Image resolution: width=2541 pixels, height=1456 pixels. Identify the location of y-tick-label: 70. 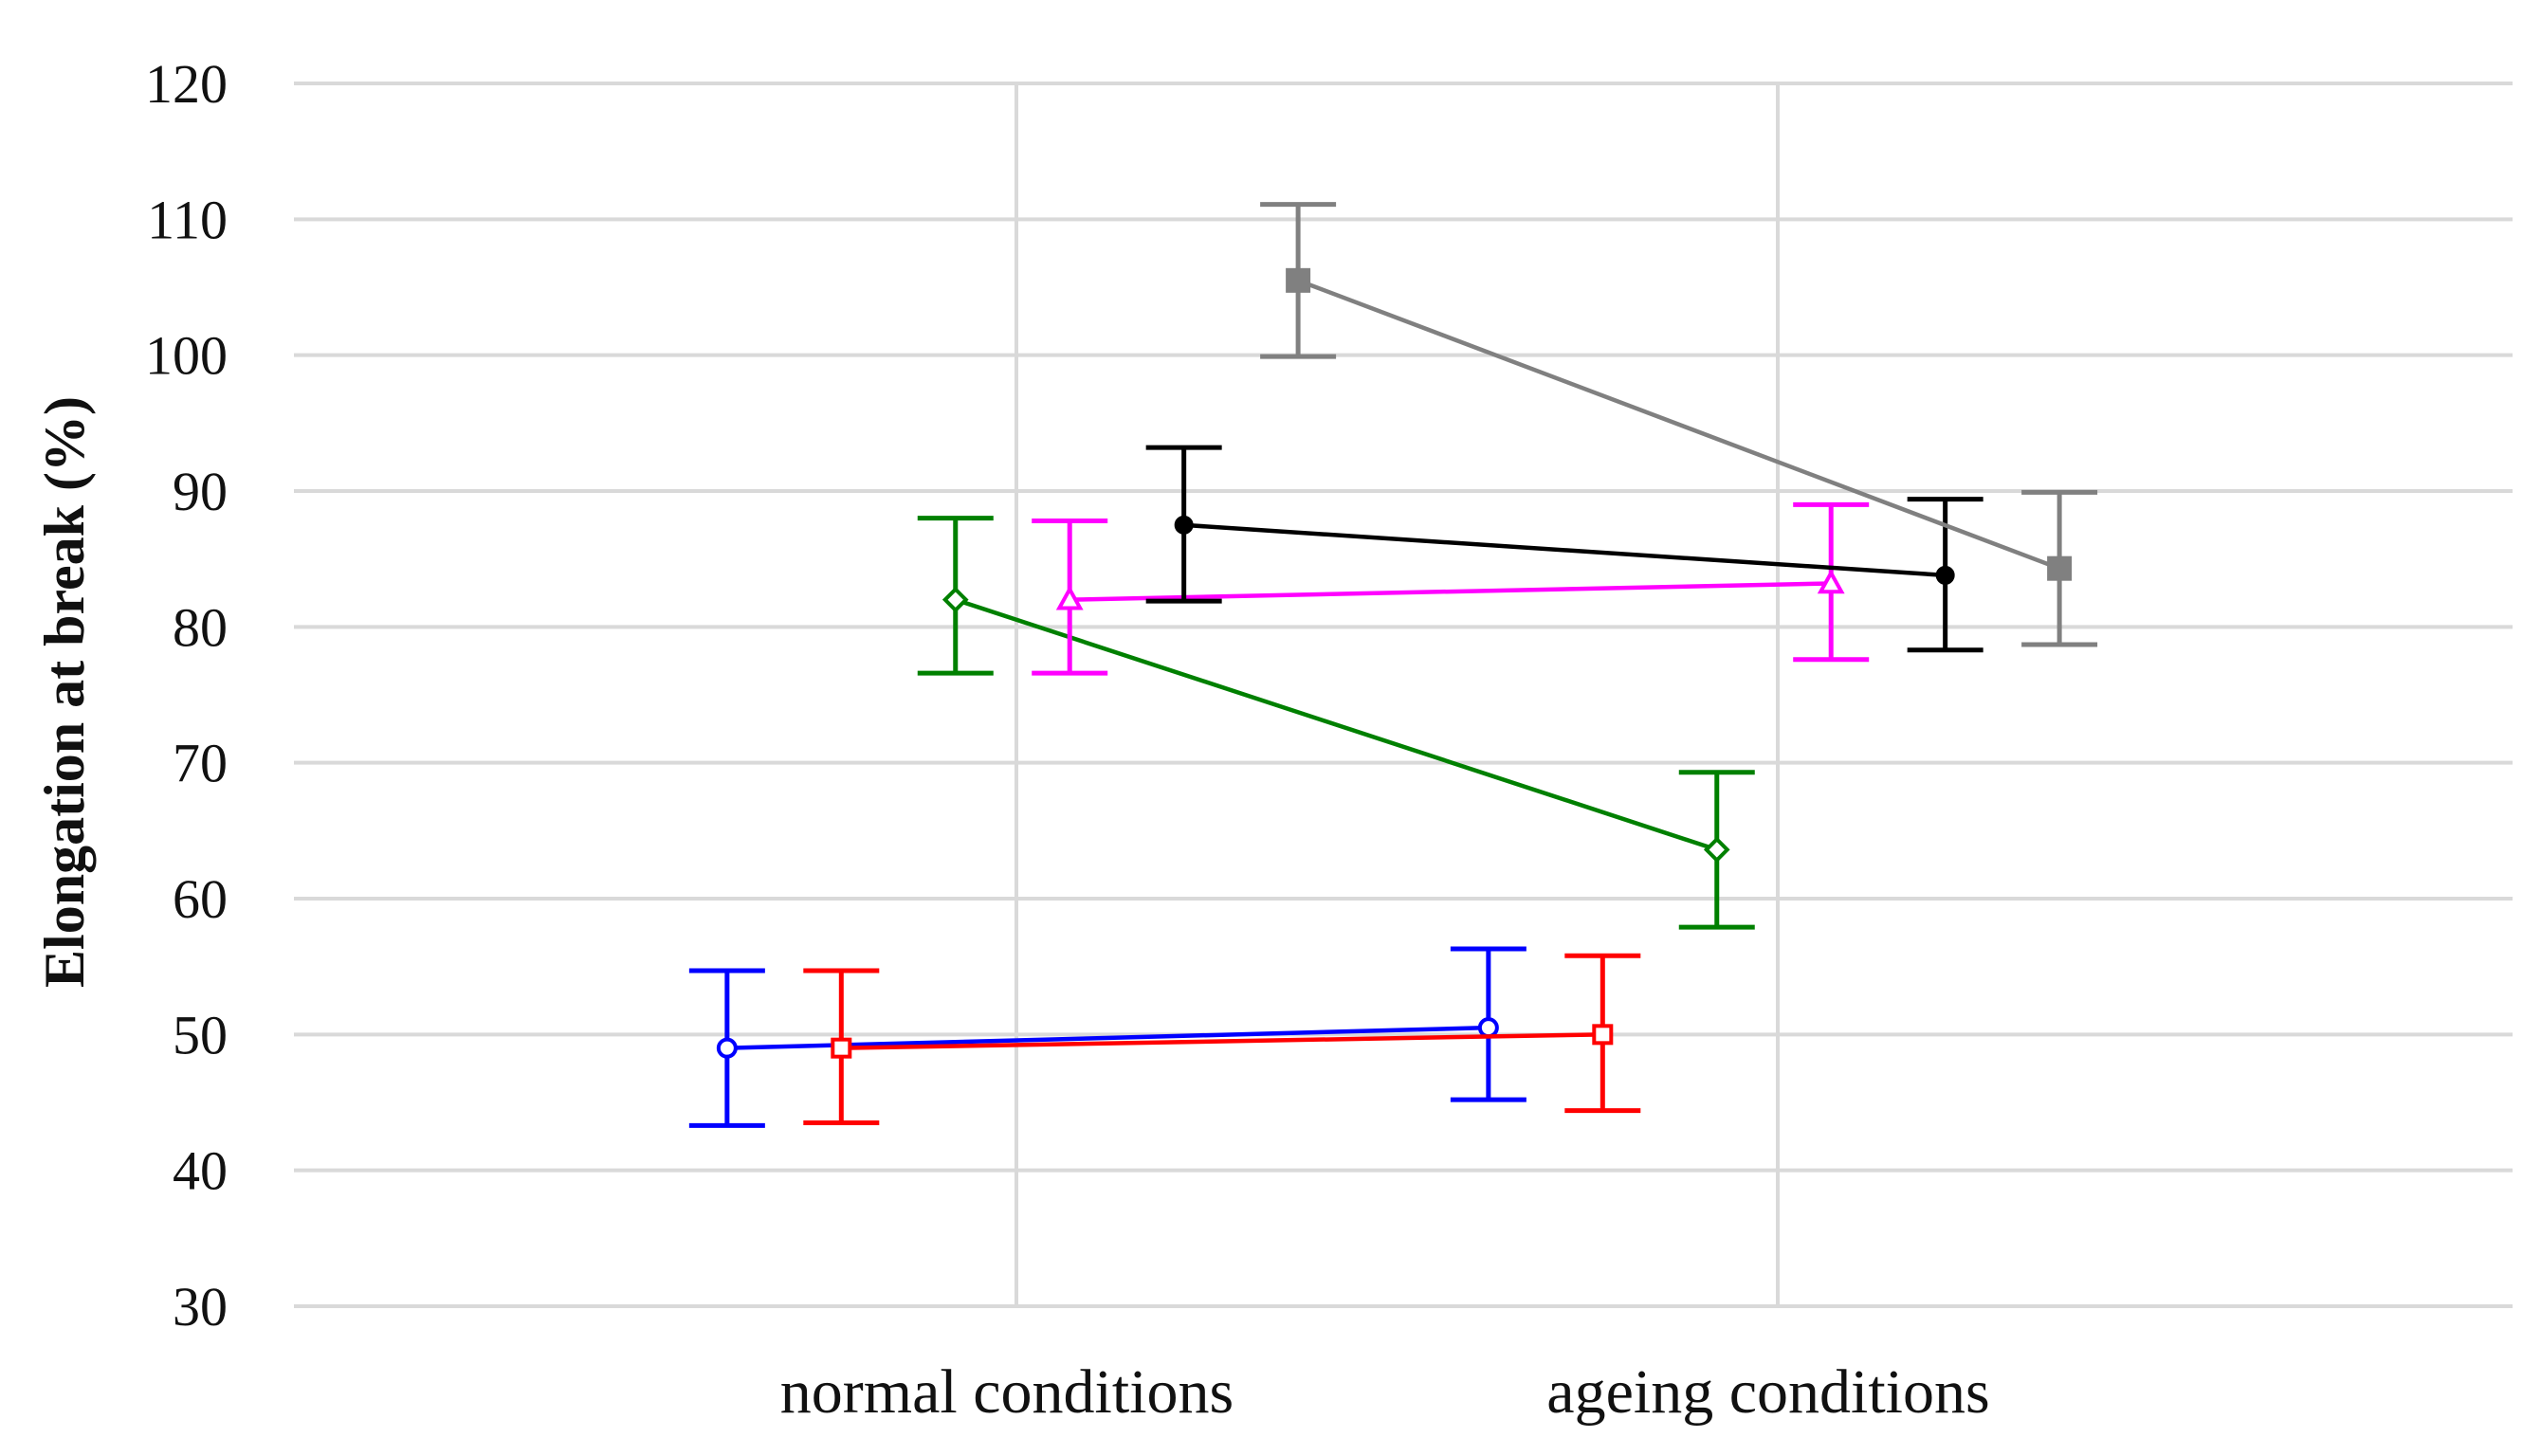
(200, 763).